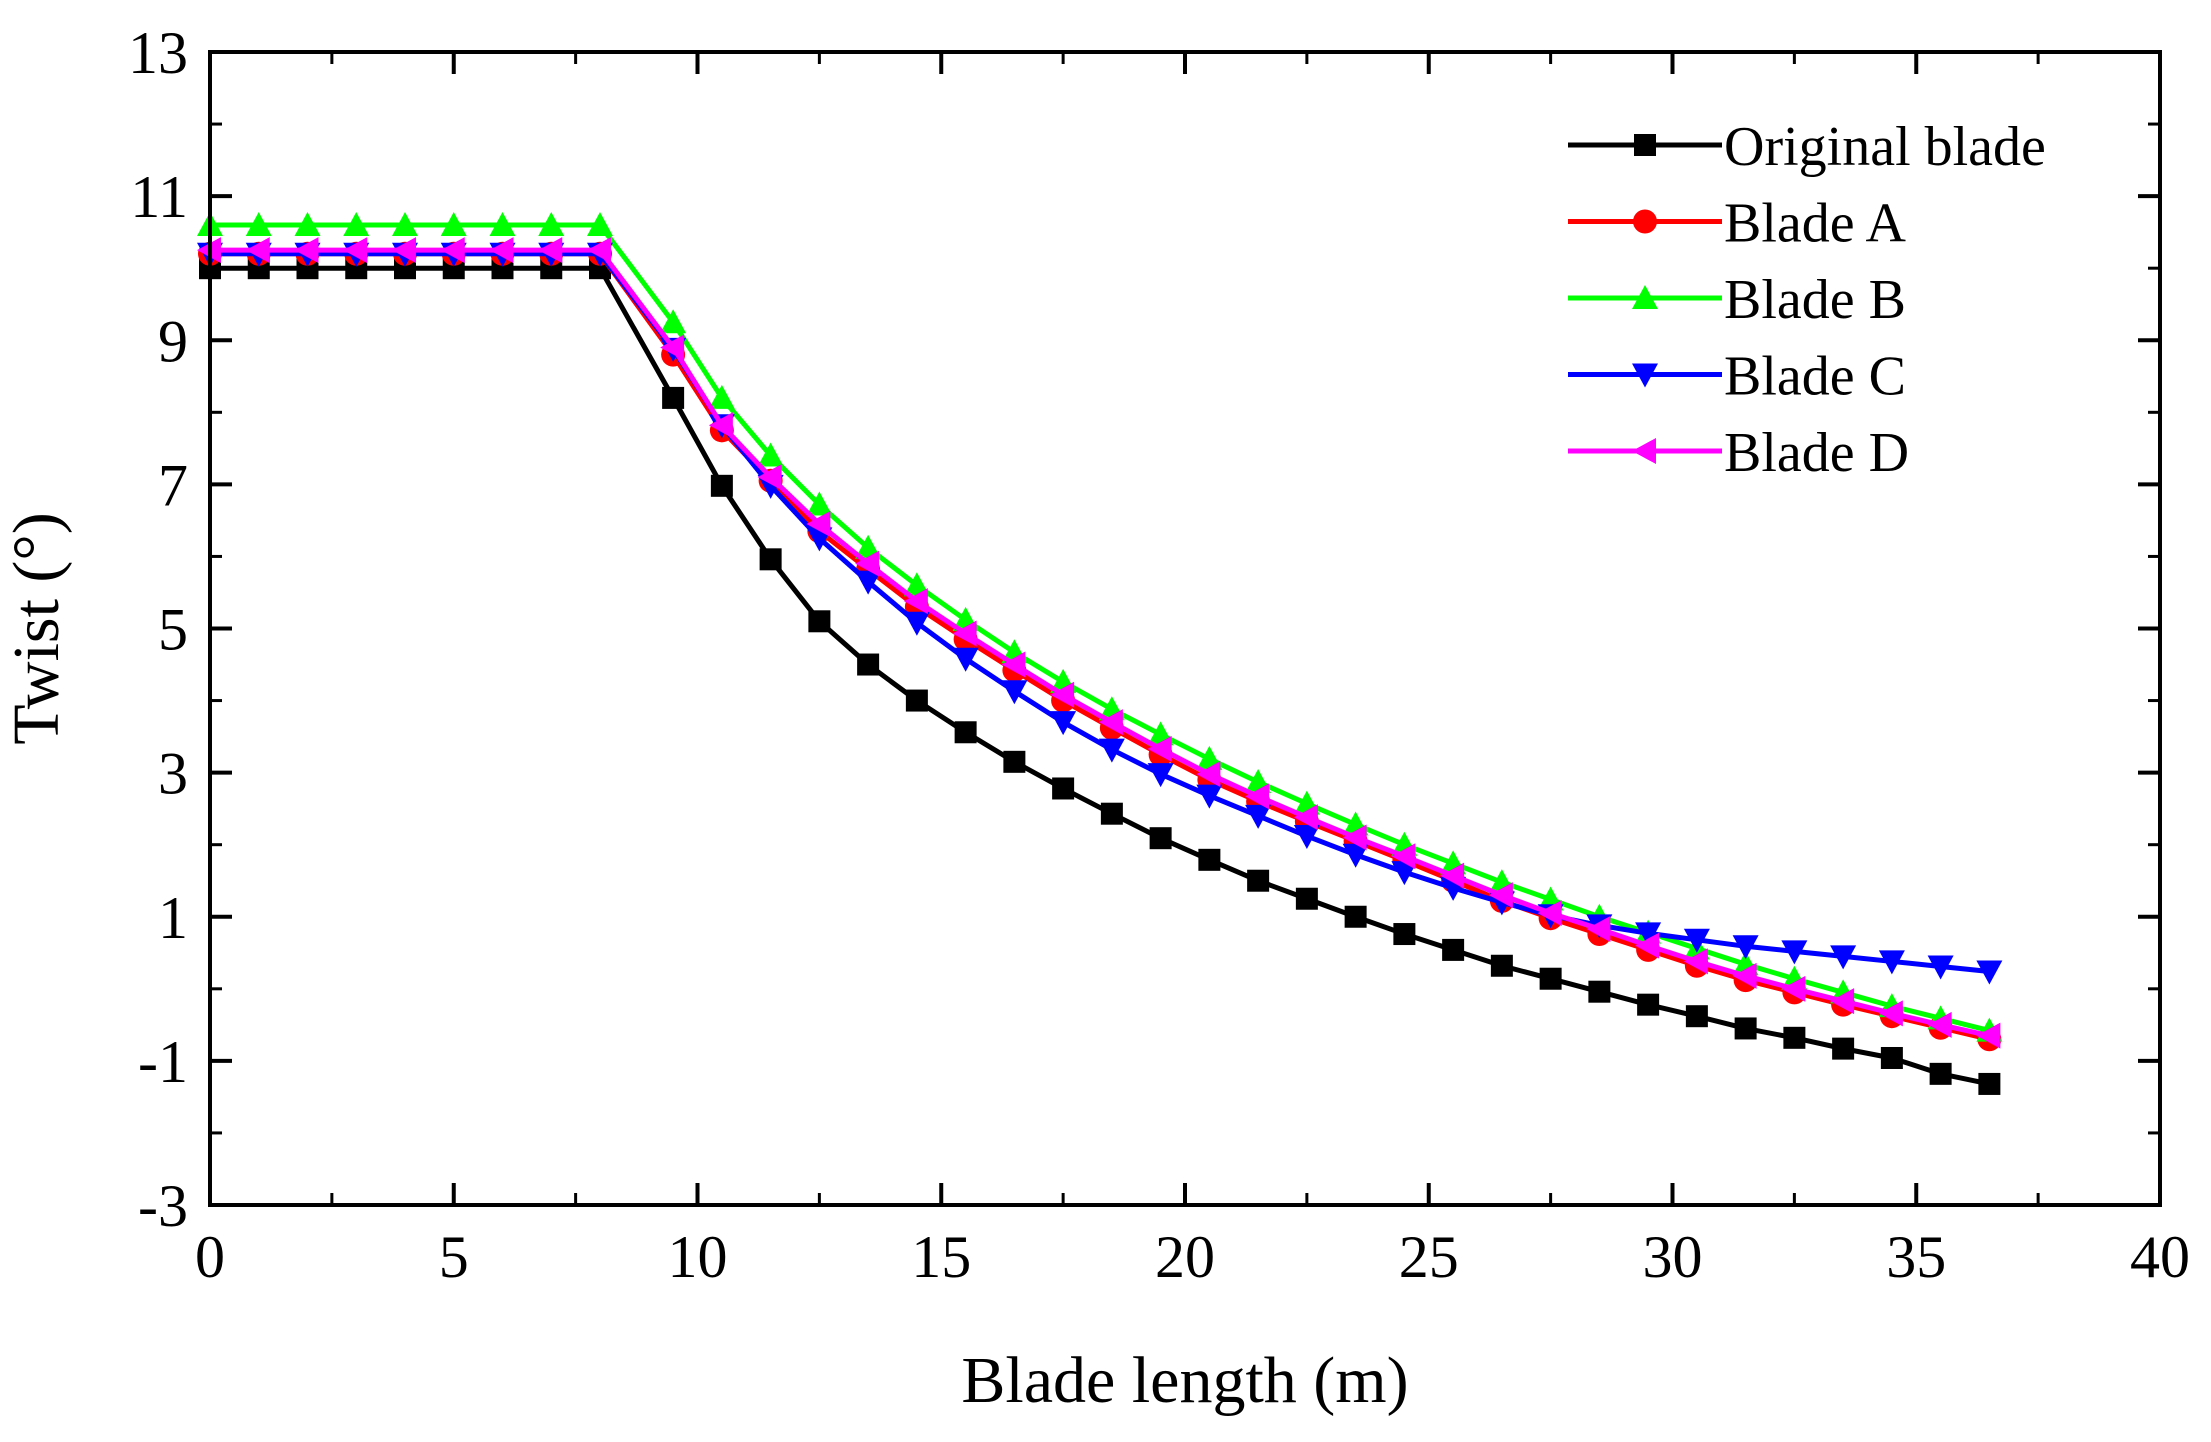  What do you see at coordinates (173, 485) in the screenshot?
I see `y-tick-label: 7` at bounding box center [173, 485].